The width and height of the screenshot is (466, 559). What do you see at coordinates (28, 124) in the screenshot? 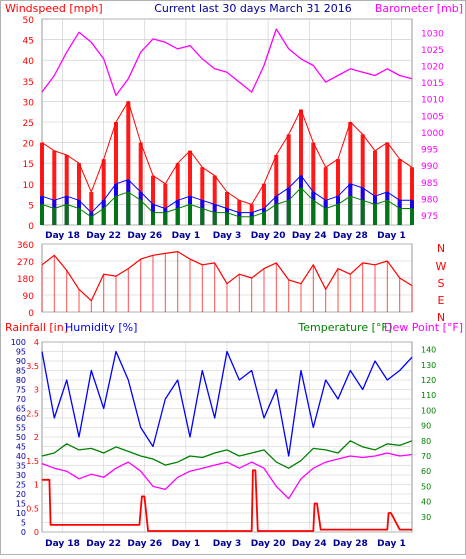
I see `y-tick-label: 25` at bounding box center [28, 124].